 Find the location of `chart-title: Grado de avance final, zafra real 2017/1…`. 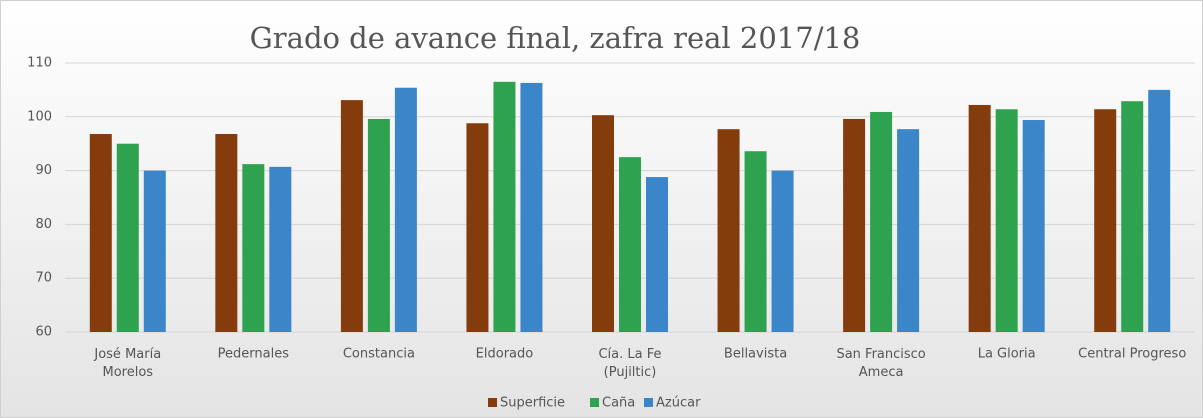

chart-title: Grado de avance final, zafra real 2017/1… is located at coordinates (555, 38).